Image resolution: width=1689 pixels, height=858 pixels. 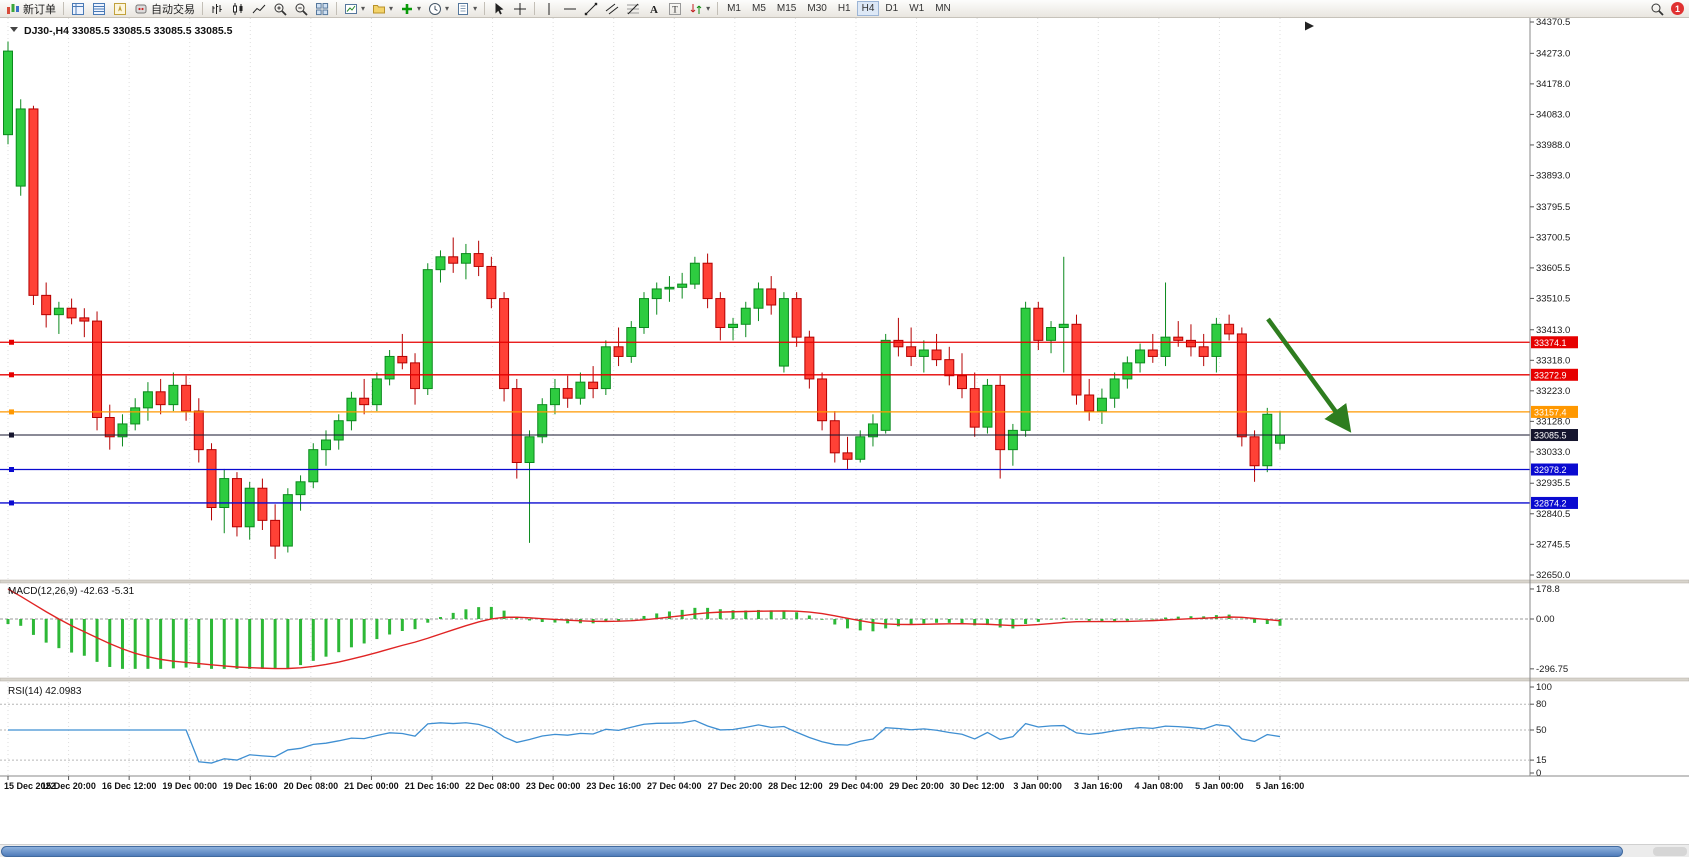 What do you see at coordinates (735, 786) in the screenshot?
I see `time-axis-label: 27 Dec 20:00` at bounding box center [735, 786].